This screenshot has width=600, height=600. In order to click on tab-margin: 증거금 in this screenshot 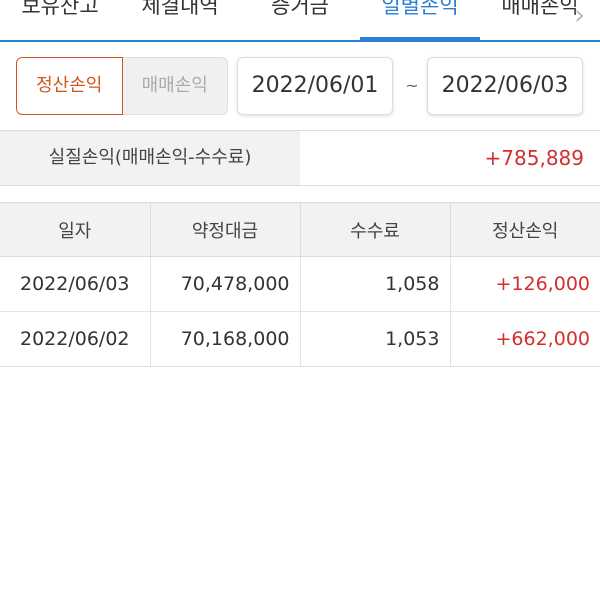, I will do `click(300, 9)`.